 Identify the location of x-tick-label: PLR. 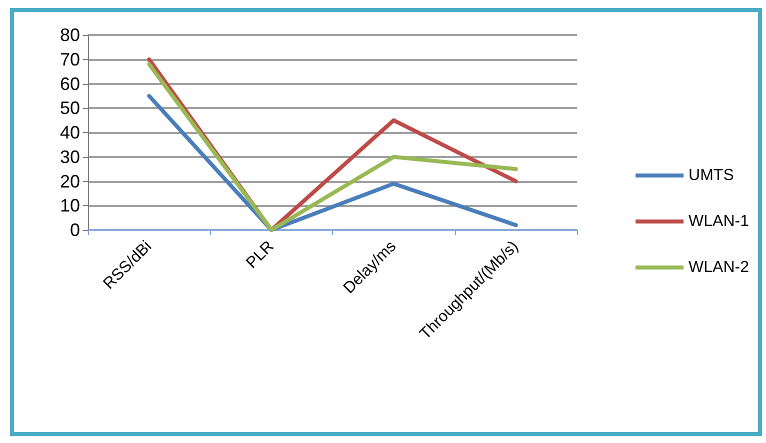
(260, 255).